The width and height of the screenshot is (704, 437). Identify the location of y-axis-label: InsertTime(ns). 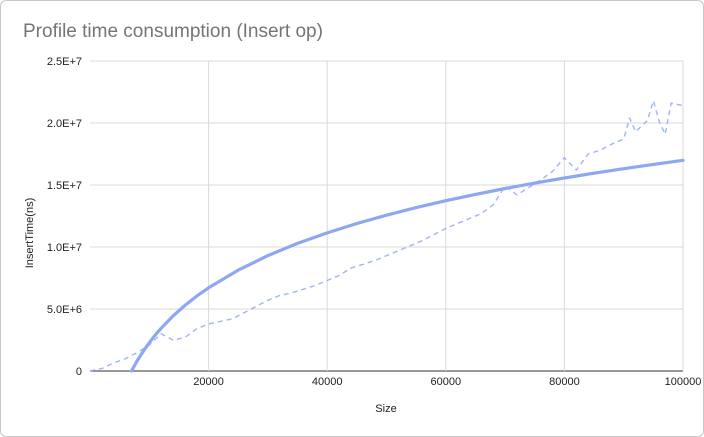
(30, 233).